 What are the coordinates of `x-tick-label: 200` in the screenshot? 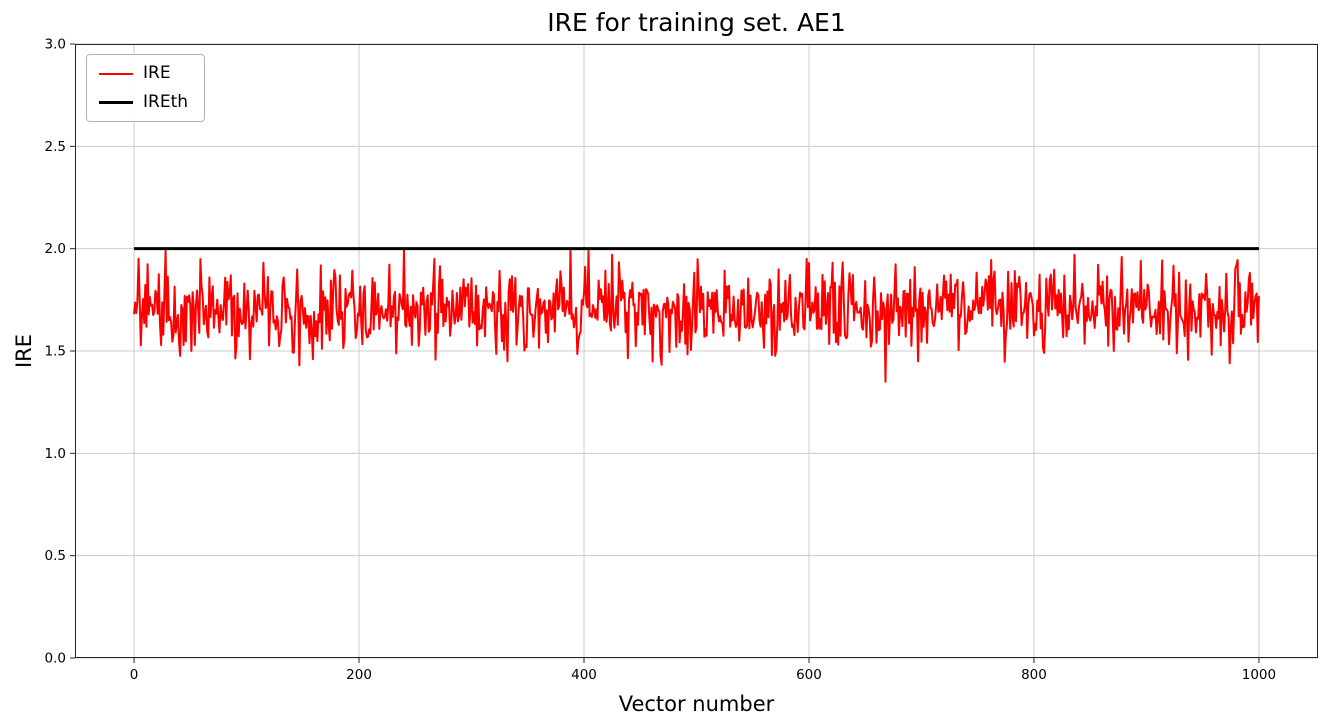 It's located at (359, 675).